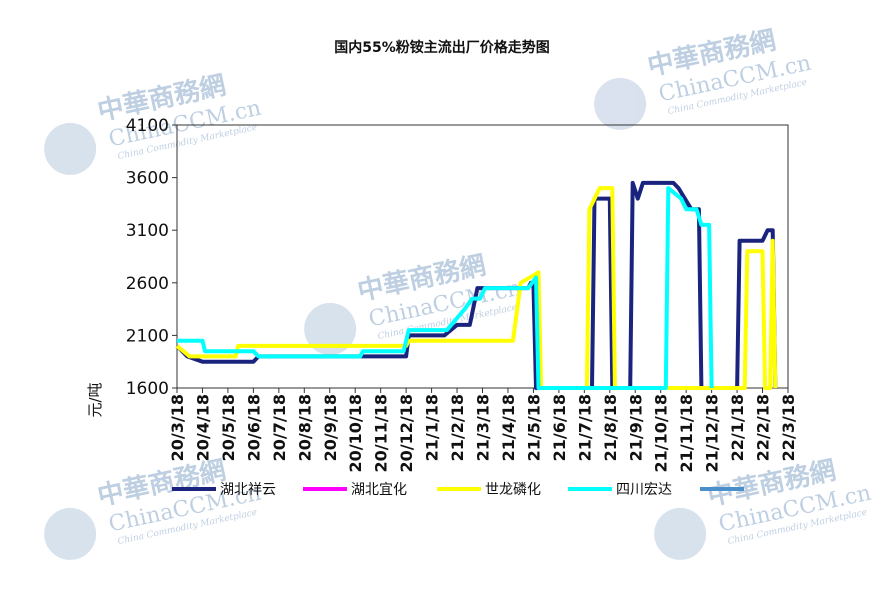 The width and height of the screenshot is (886, 591). I want to click on x-tick-label: 21/12/18, so click(712, 433).